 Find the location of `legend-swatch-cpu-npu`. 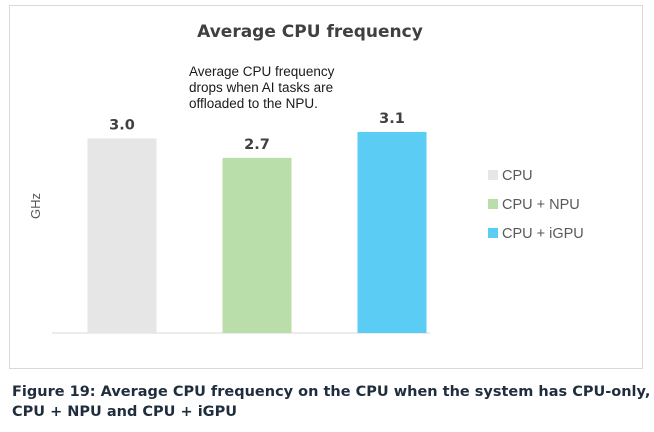

legend-swatch-cpu-npu is located at coordinates (493, 204).